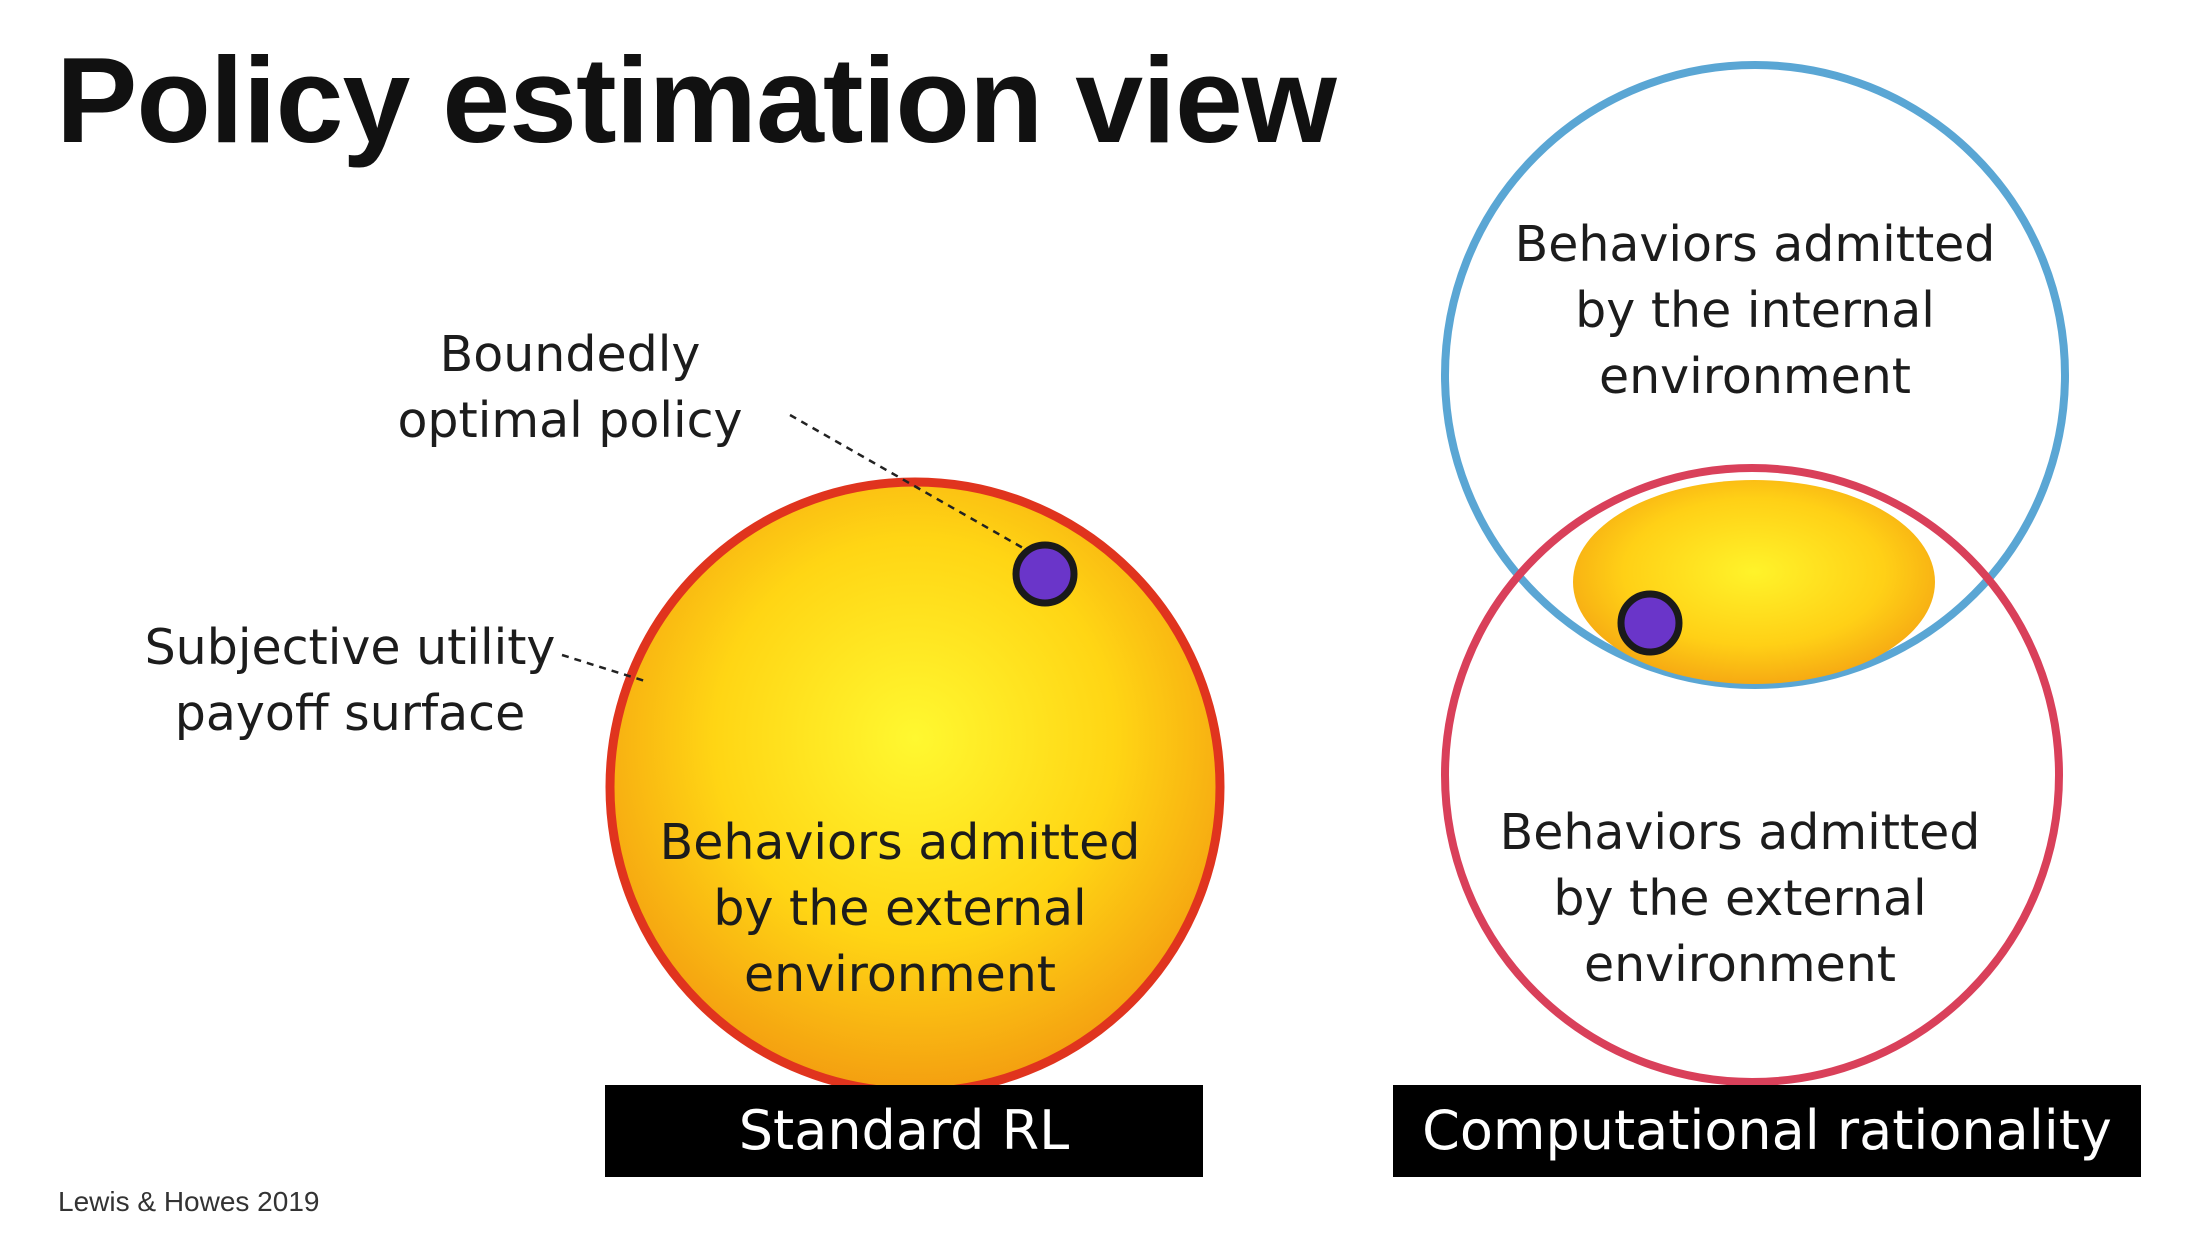 The height and width of the screenshot is (1236, 2212). I want to click on bounded-optimal-policy-point, so click(1045, 574).